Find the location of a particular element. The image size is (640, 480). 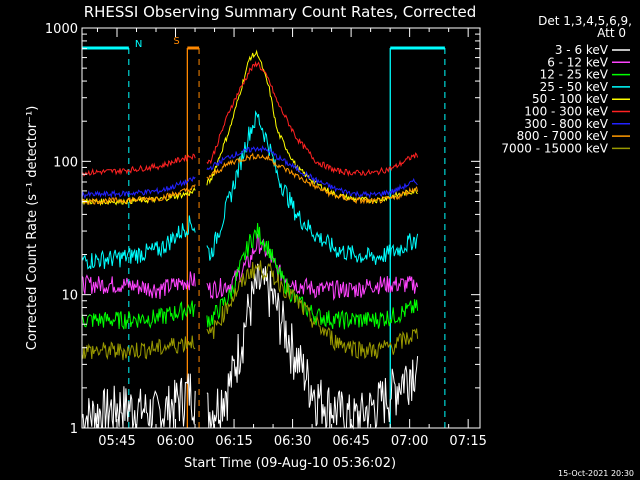

legend-attenuator: Att 0 is located at coordinates (611, 33).